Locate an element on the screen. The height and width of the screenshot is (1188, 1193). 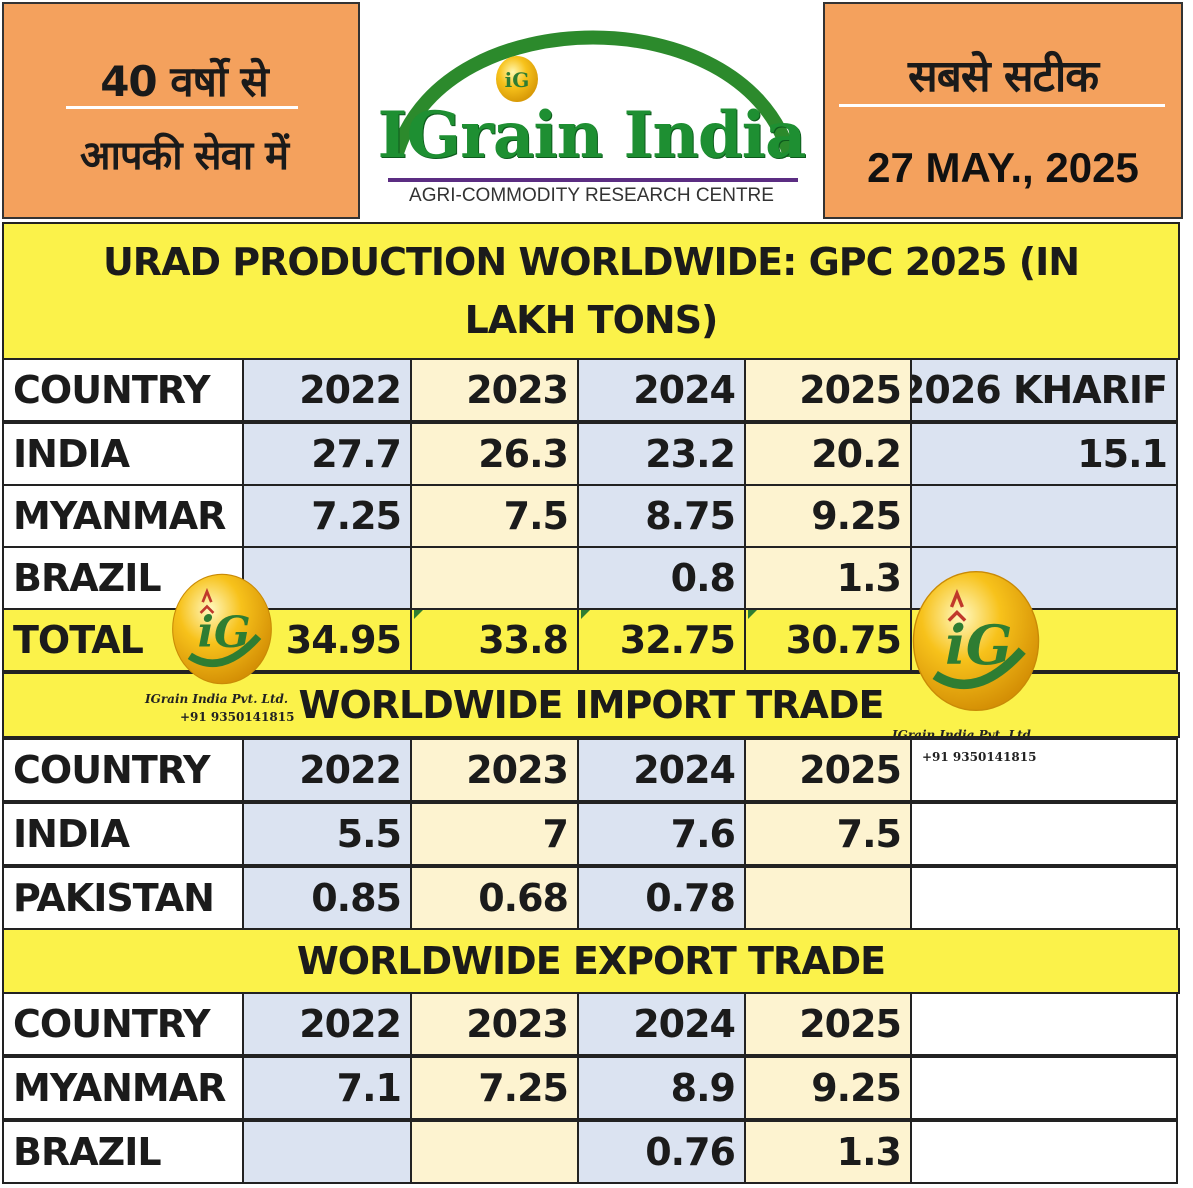
value-cell: 27.7 is located at coordinates (327, 454).